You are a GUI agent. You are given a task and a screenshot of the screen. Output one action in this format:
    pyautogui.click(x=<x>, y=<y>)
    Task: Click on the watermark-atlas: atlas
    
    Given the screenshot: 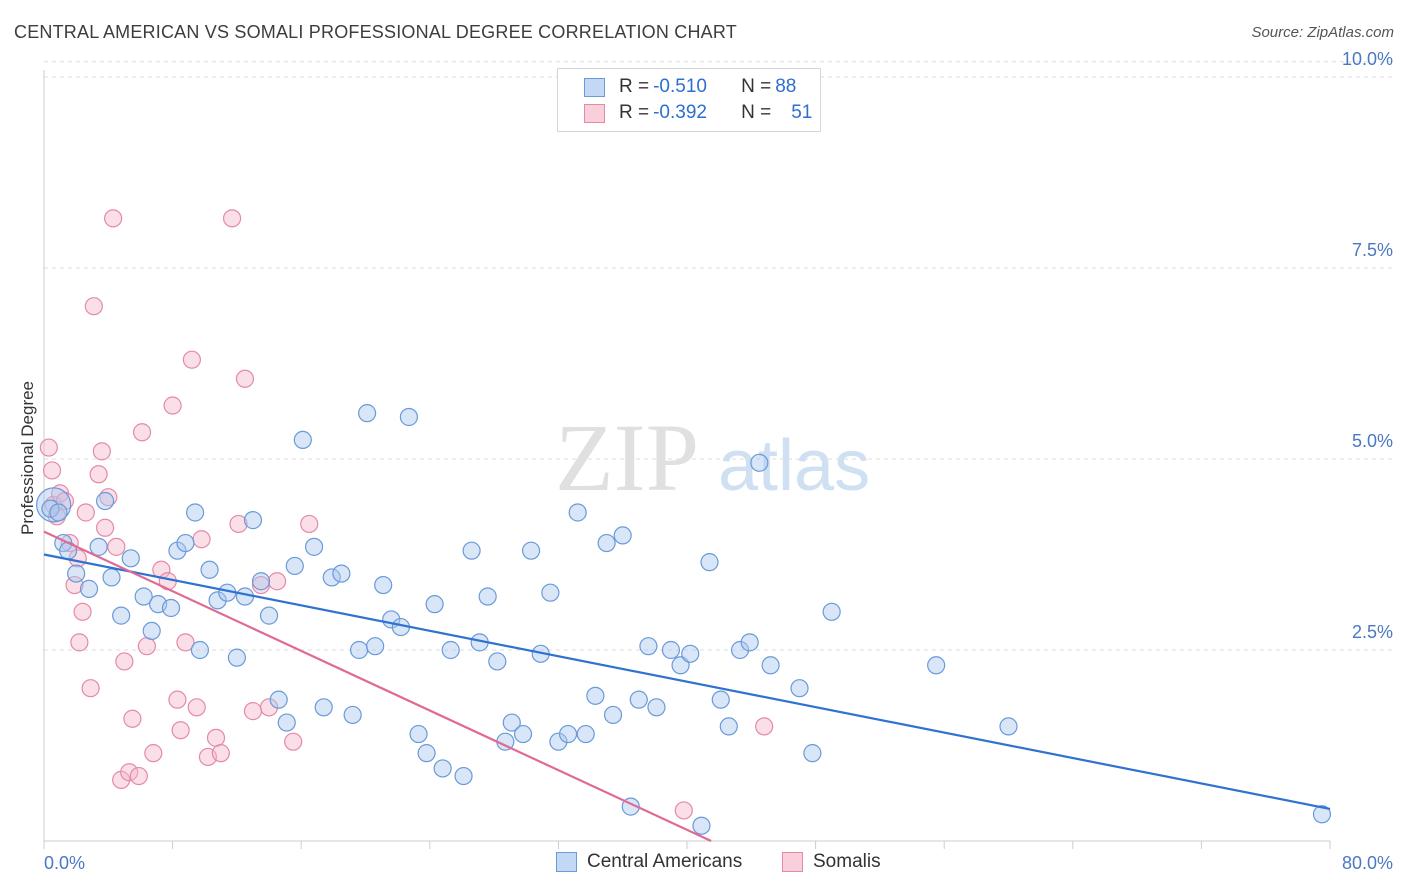 What is the action you would take?
    pyautogui.click(x=794, y=466)
    